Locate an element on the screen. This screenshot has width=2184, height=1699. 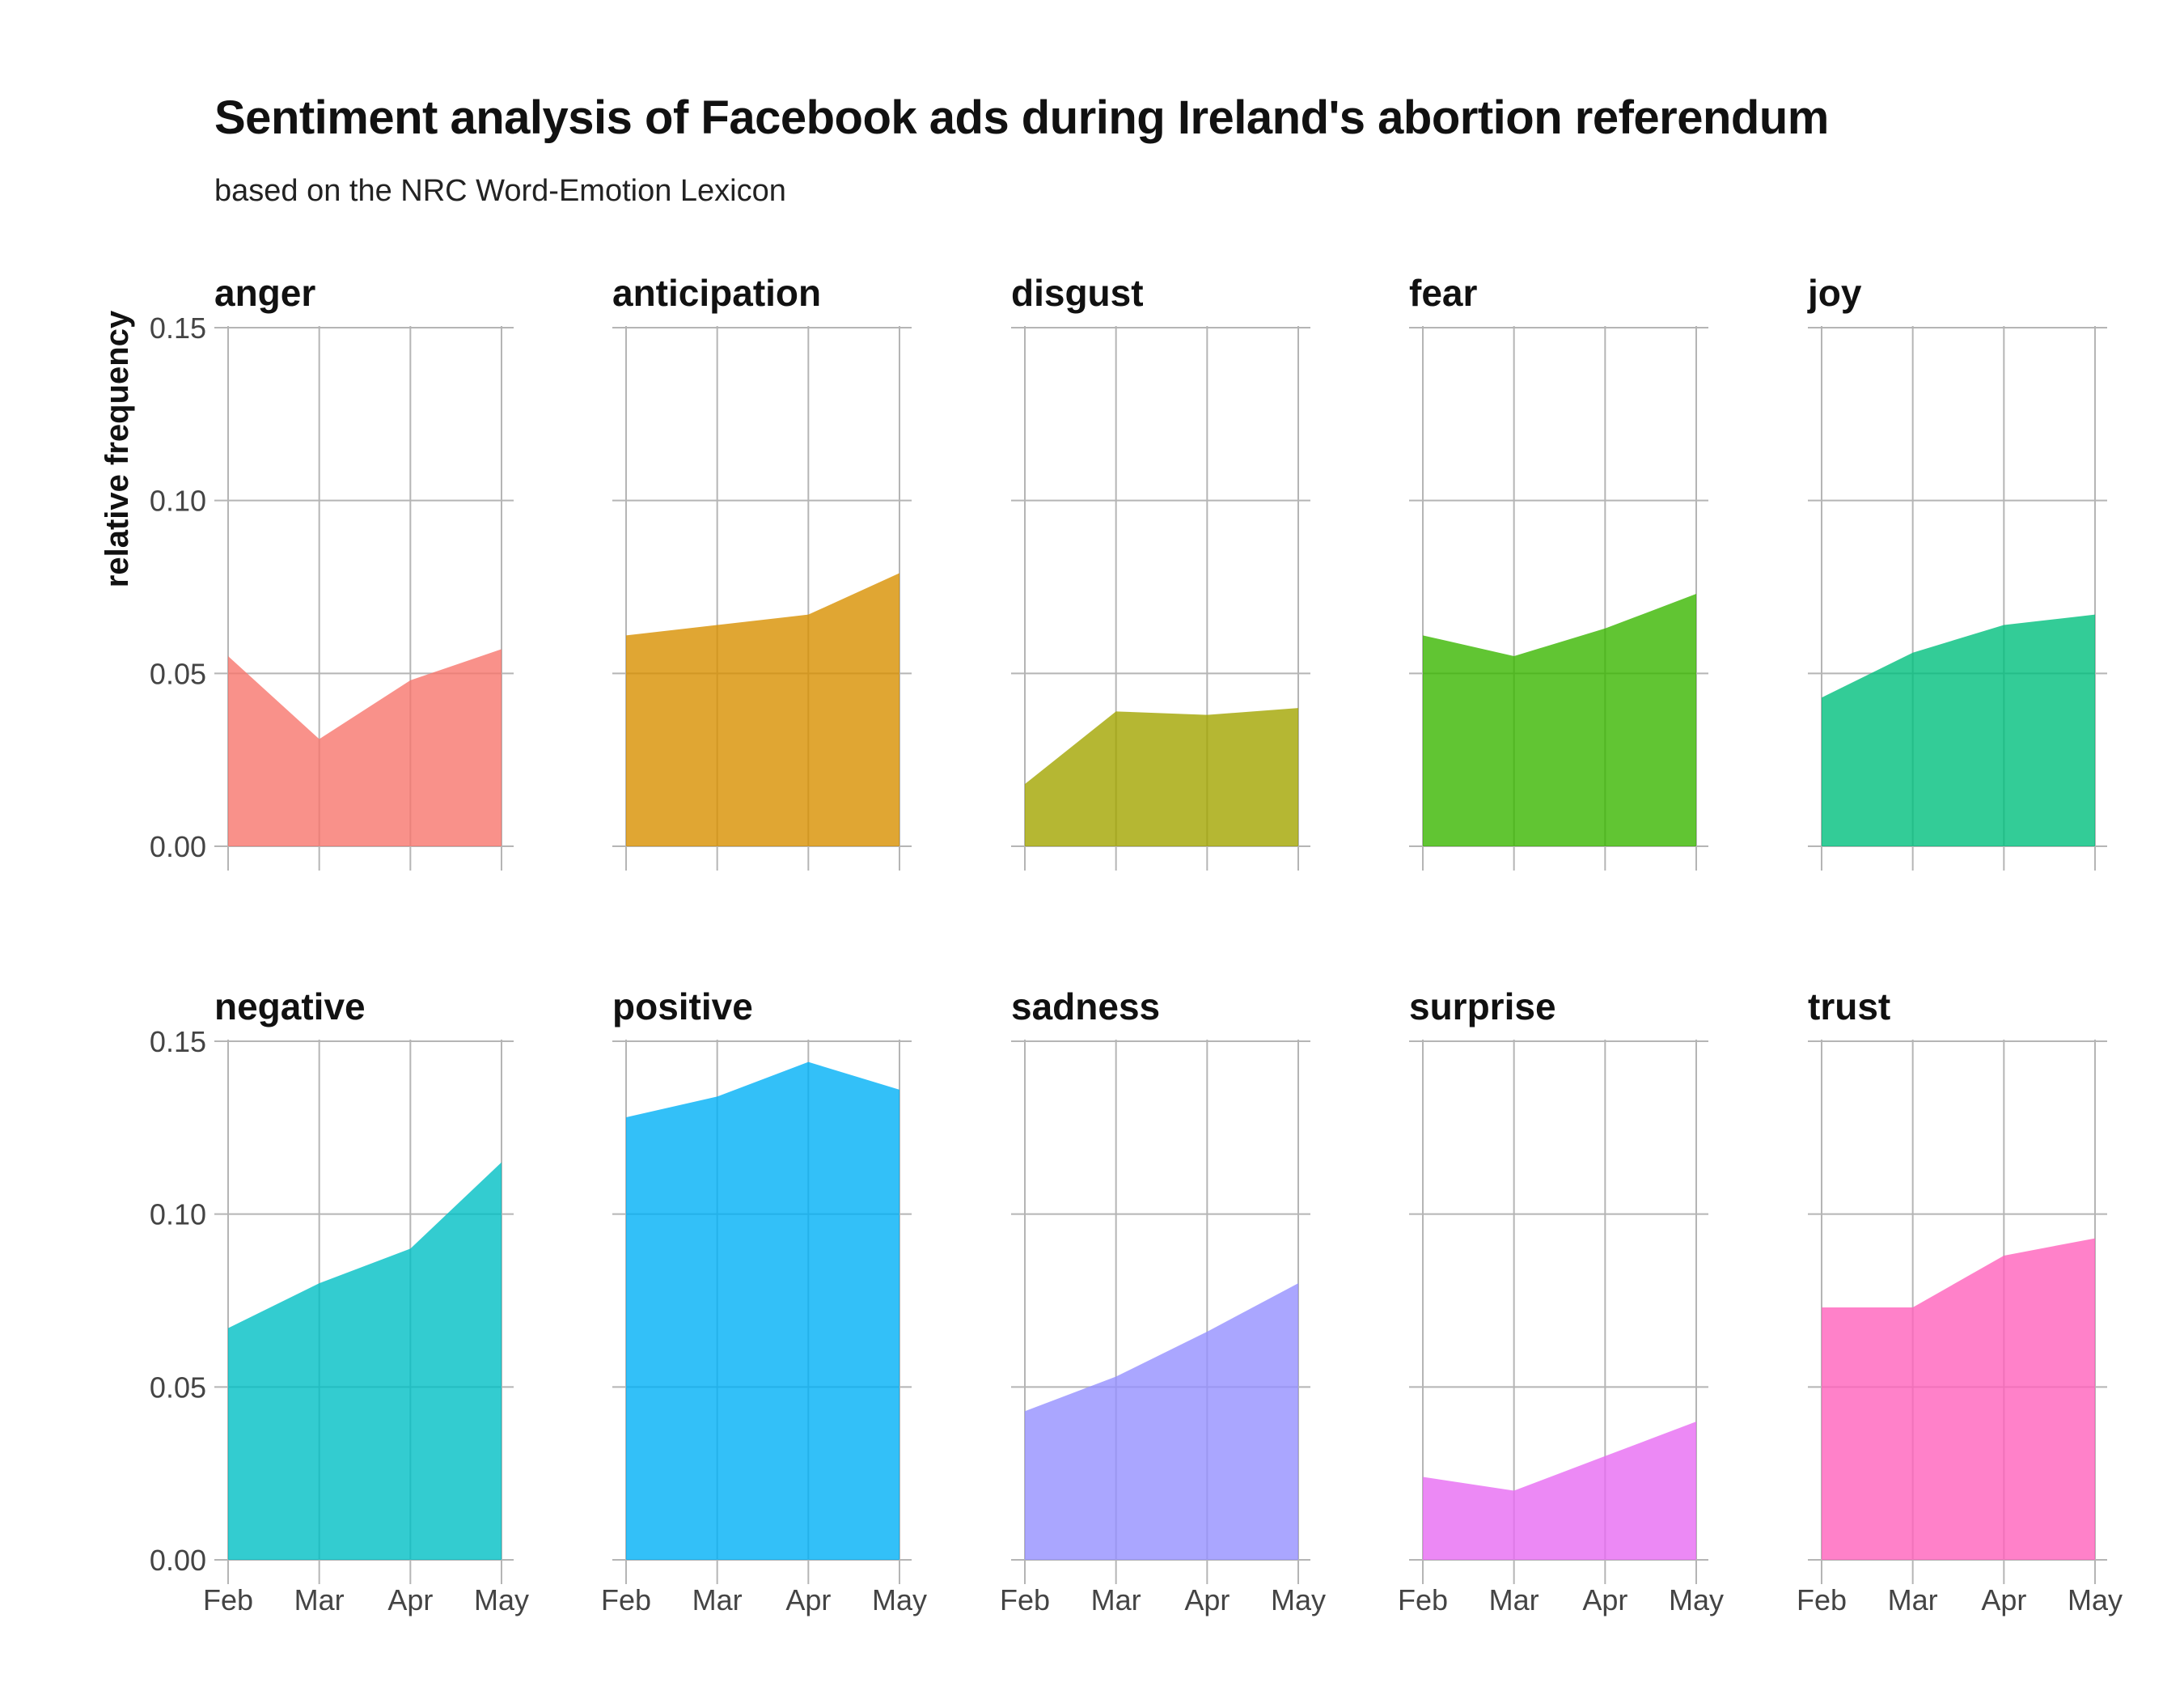
chart-subtitle: based on the NRC Word-Emotion Lexicon is located at coordinates (500, 191).